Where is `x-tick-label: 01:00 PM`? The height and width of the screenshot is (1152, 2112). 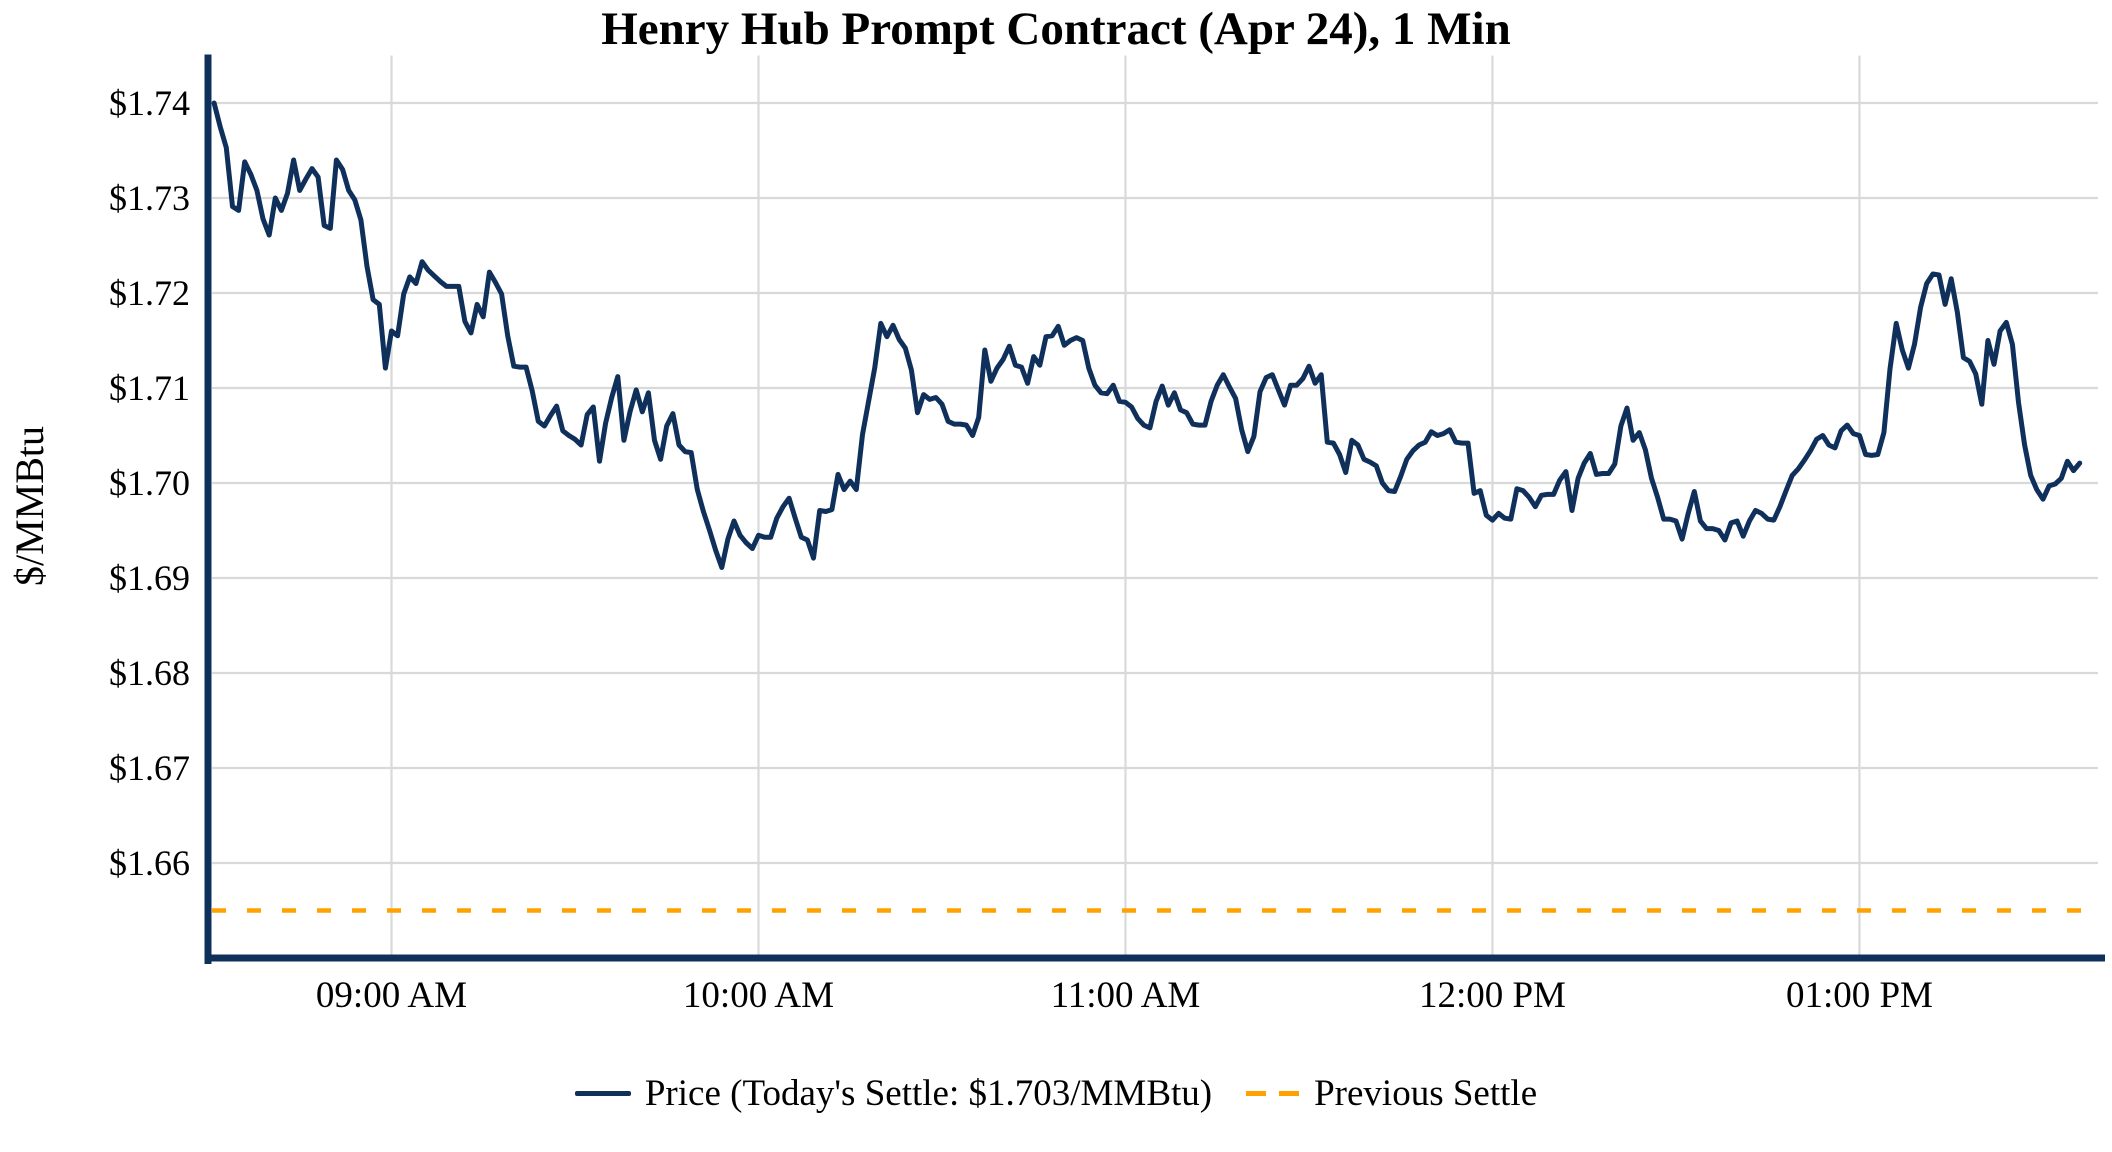 x-tick-label: 01:00 PM is located at coordinates (1859, 995).